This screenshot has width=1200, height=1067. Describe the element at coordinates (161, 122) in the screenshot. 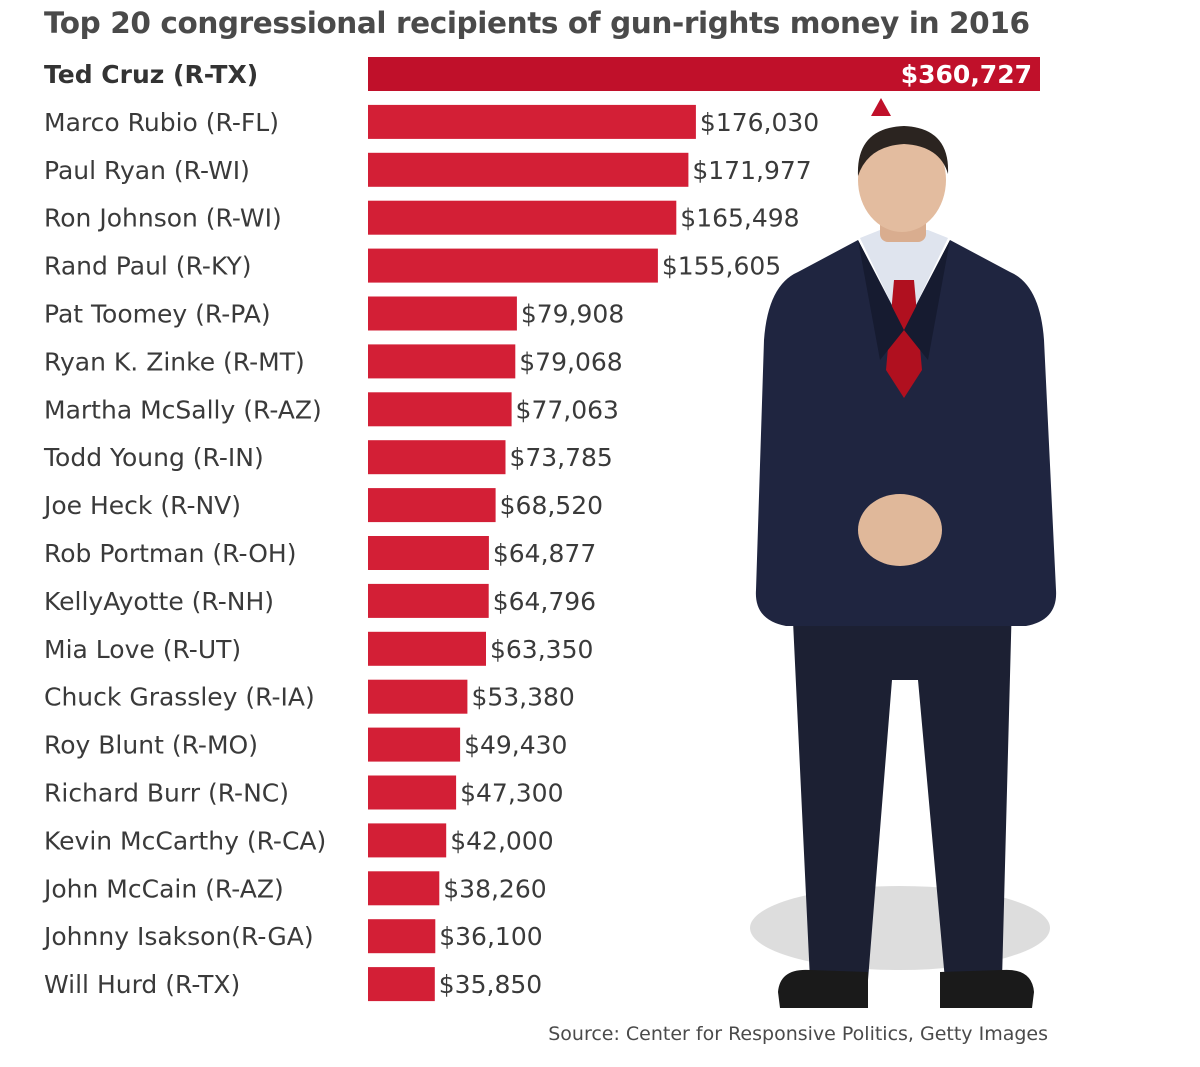

I see `category-label: Marco Rubio (R-FL)` at that location.